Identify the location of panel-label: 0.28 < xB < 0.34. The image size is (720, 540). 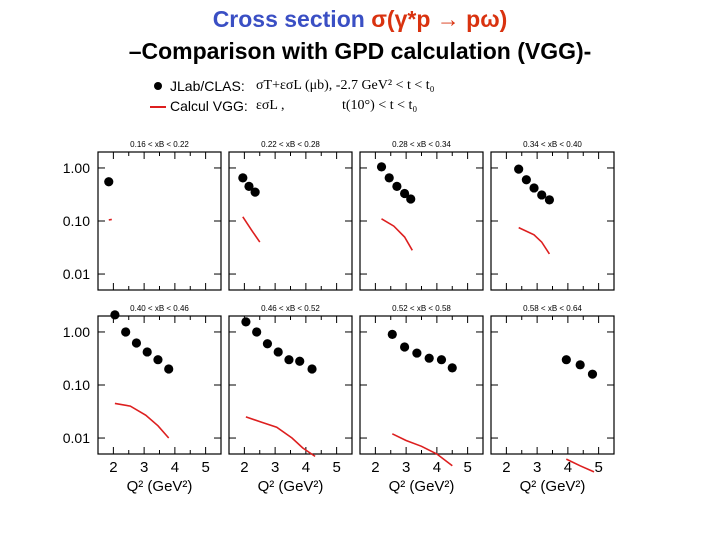
(421, 144).